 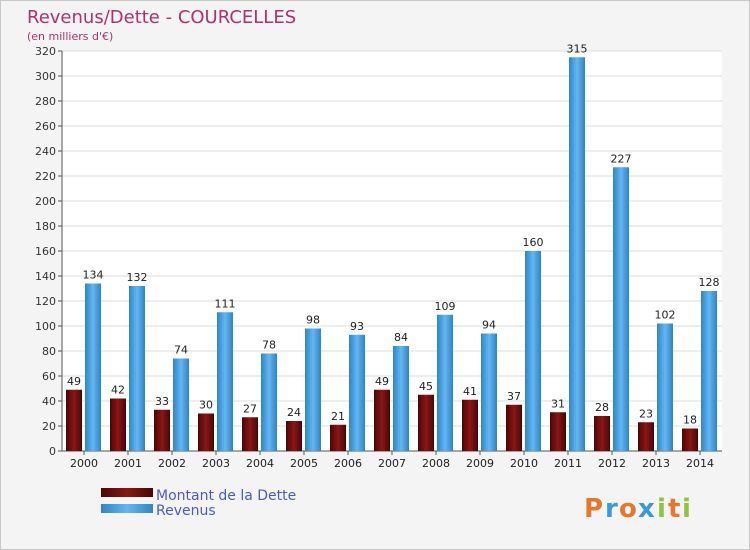 What do you see at coordinates (304, 463) in the screenshot?
I see `x-tick-label: 2005` at bounding box center [304, 463].